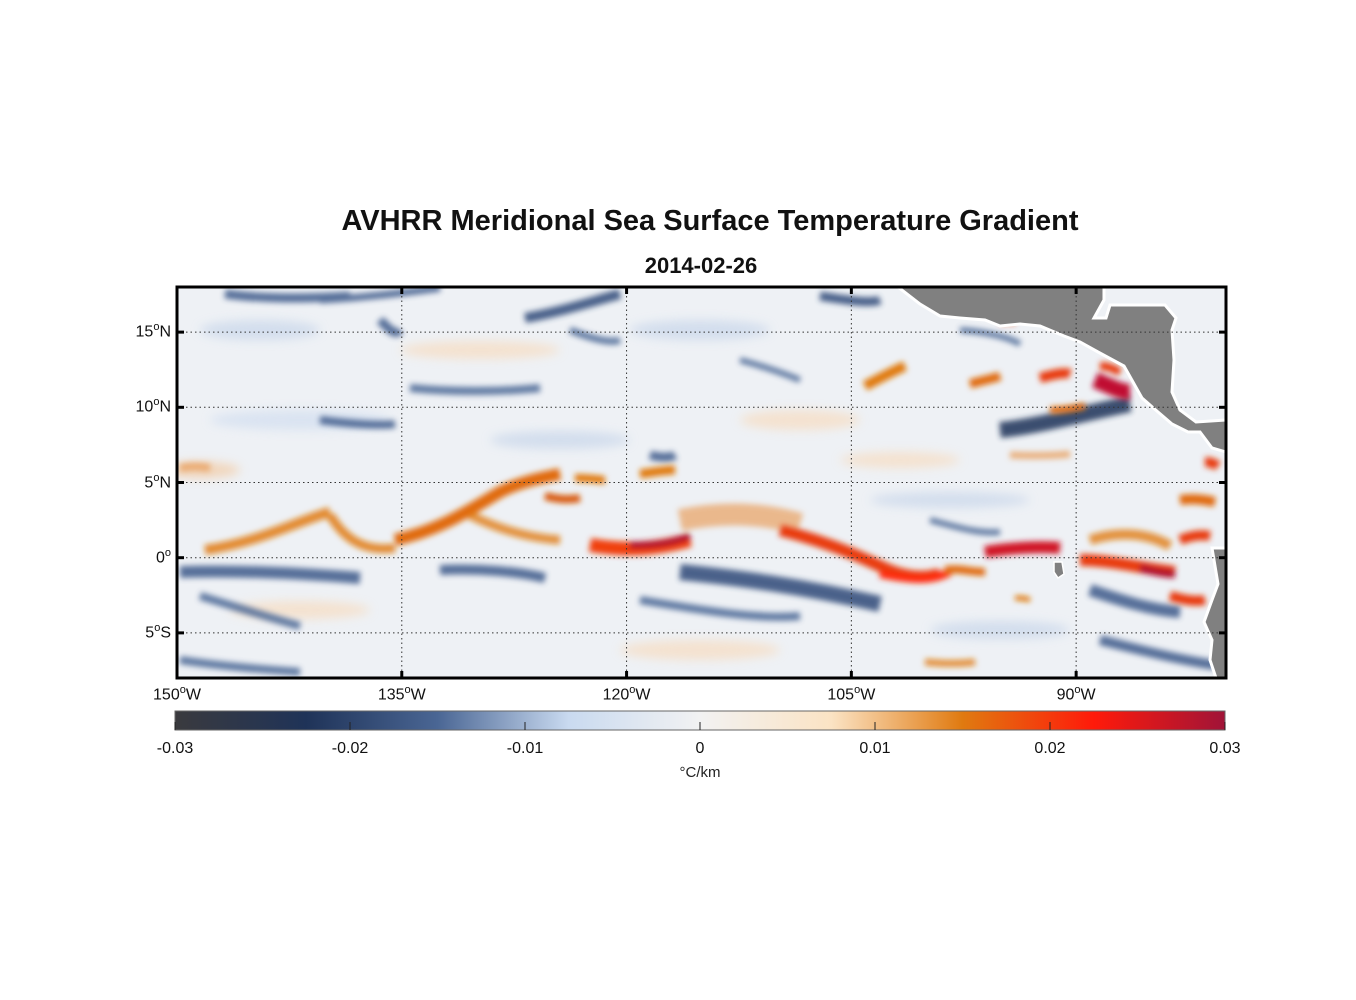 The width and height of the screenshot is (1356, 1000). What do you see at coordinates (1060, 482) in the screenshot?
I see `land-masses` at bounding box center [1060, 482].